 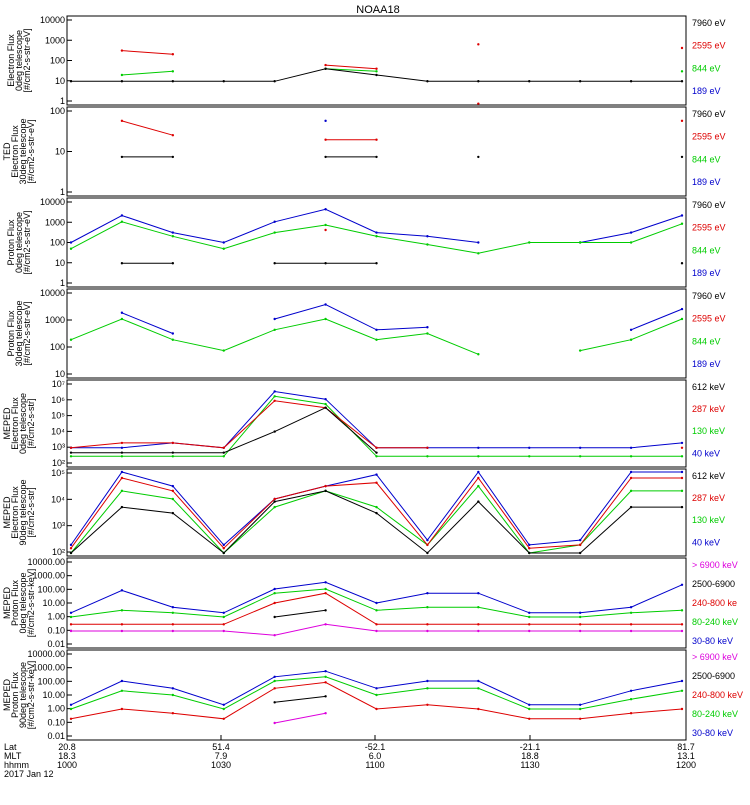 I want to click on legend-entry: > 6900 keV, so click(x=715, y=657).